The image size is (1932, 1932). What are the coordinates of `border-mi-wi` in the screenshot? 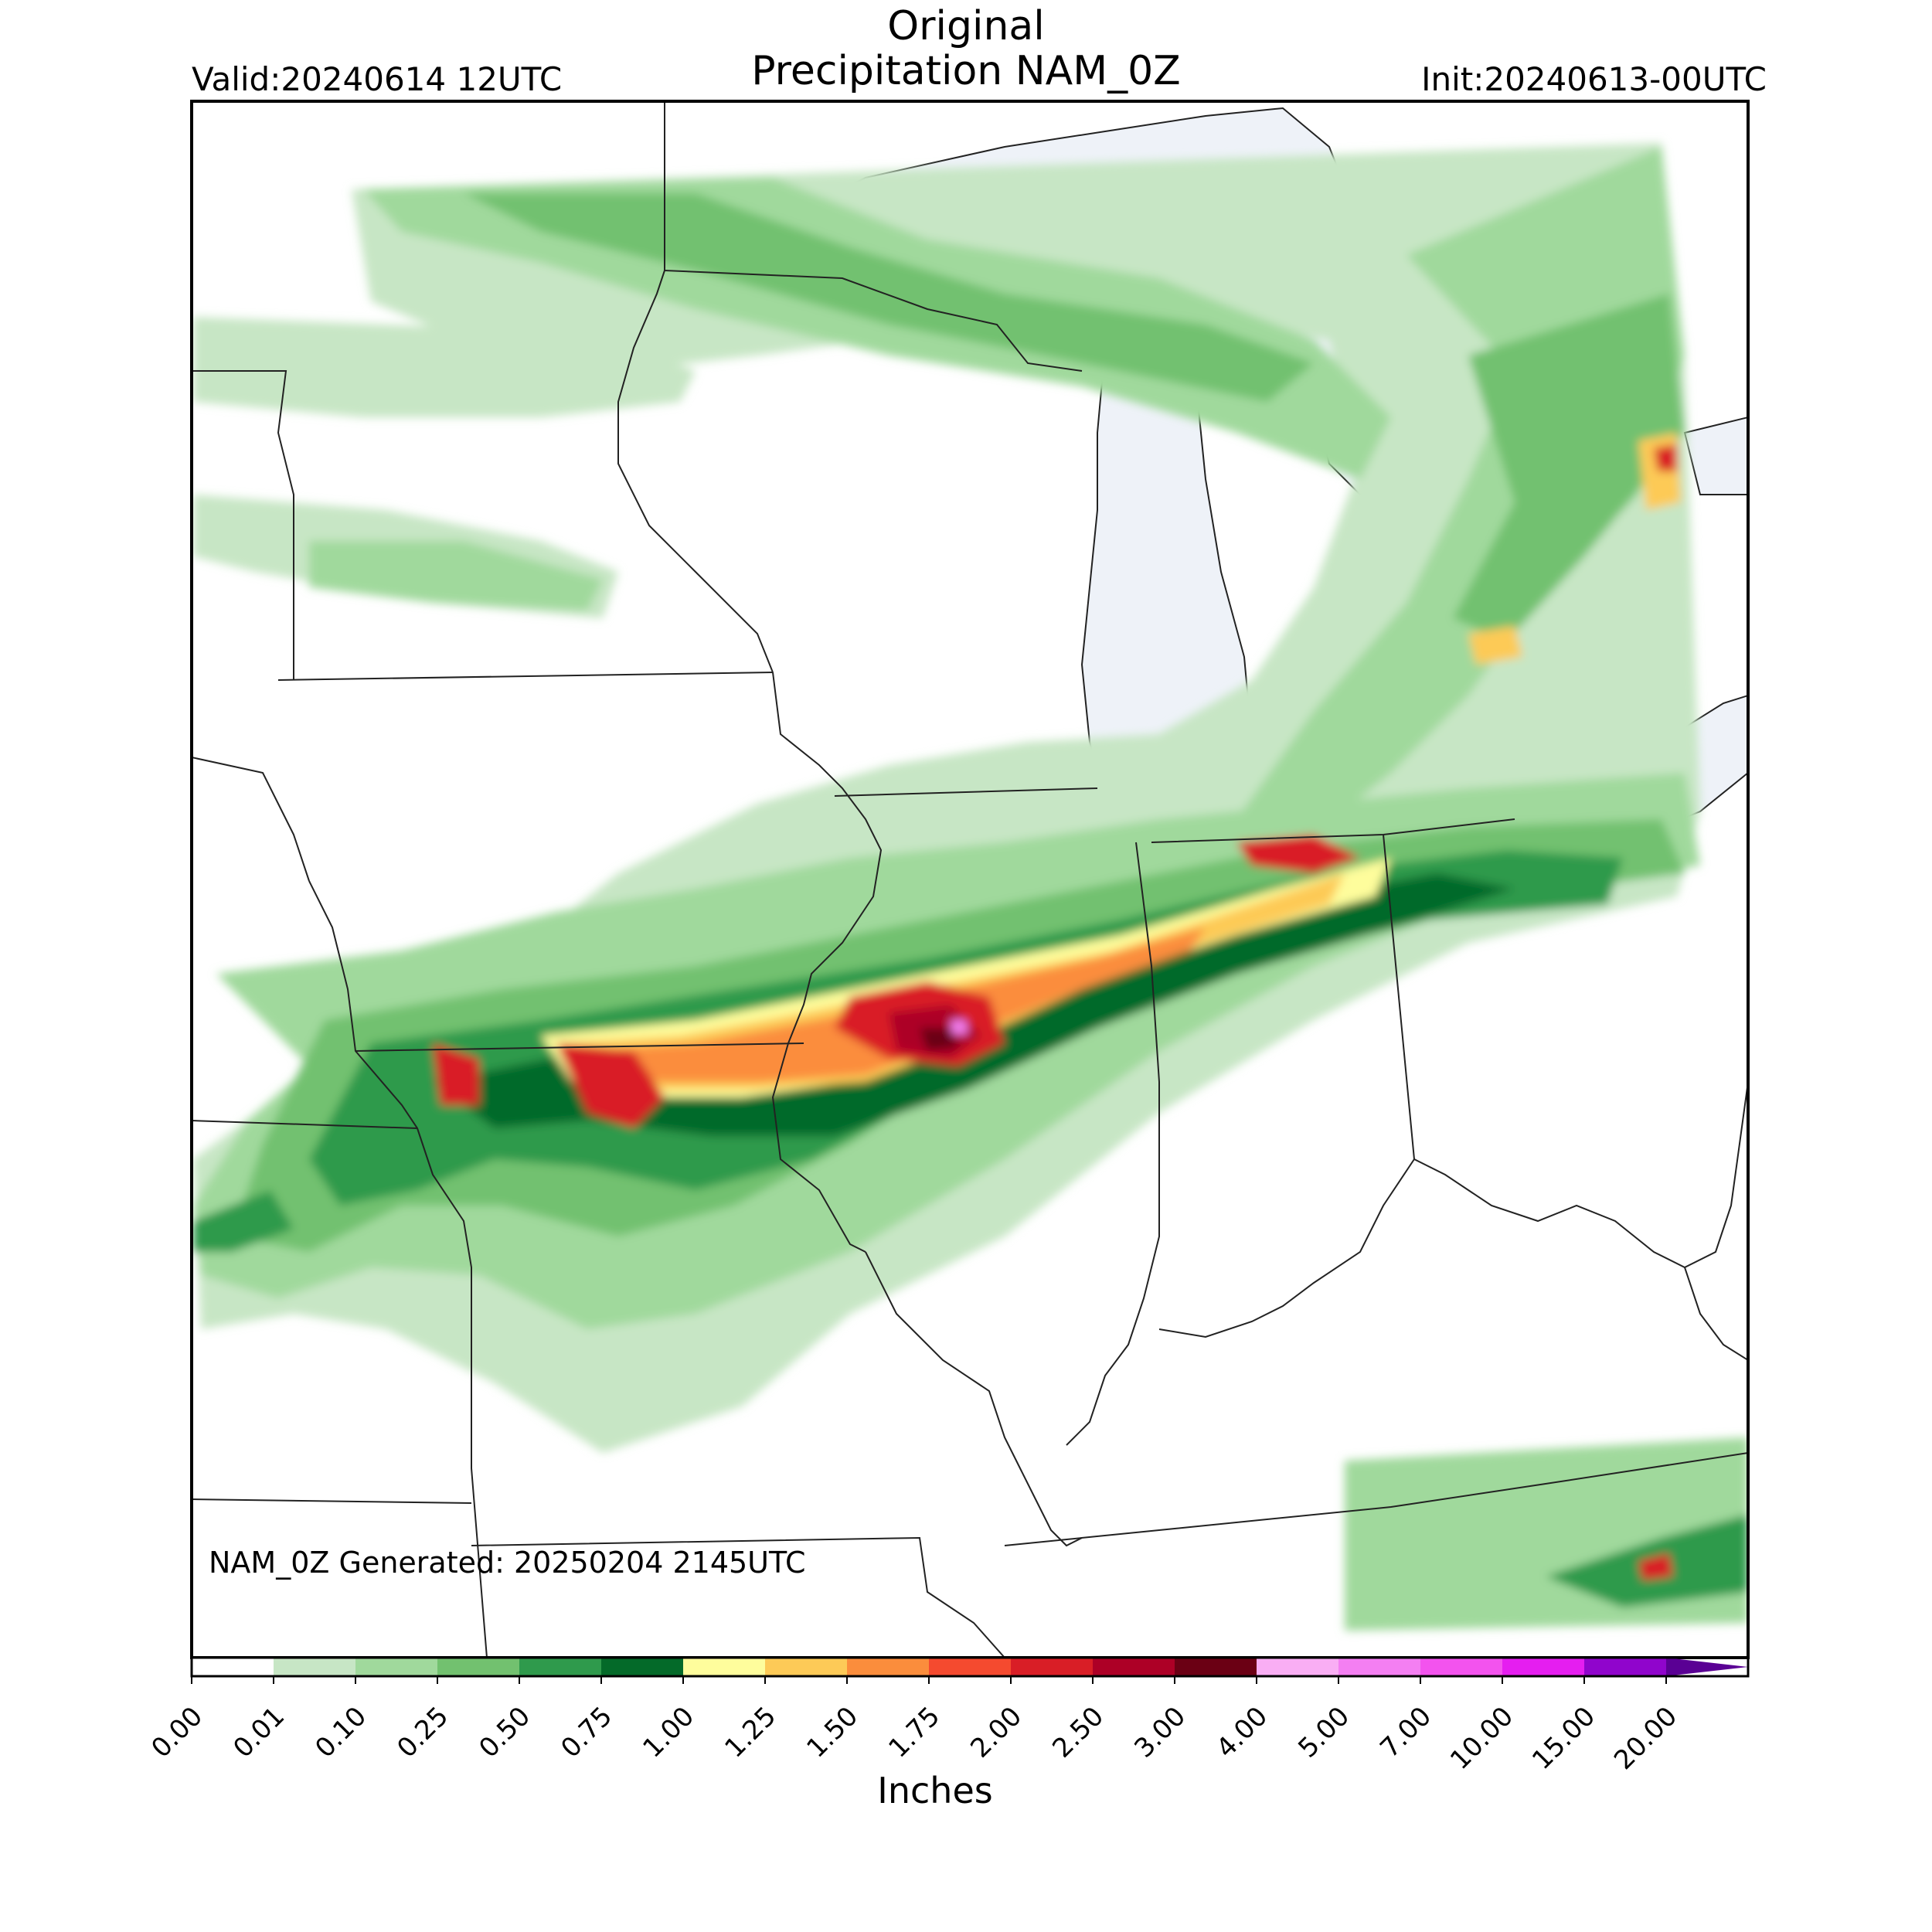 It's located at (873, 321).